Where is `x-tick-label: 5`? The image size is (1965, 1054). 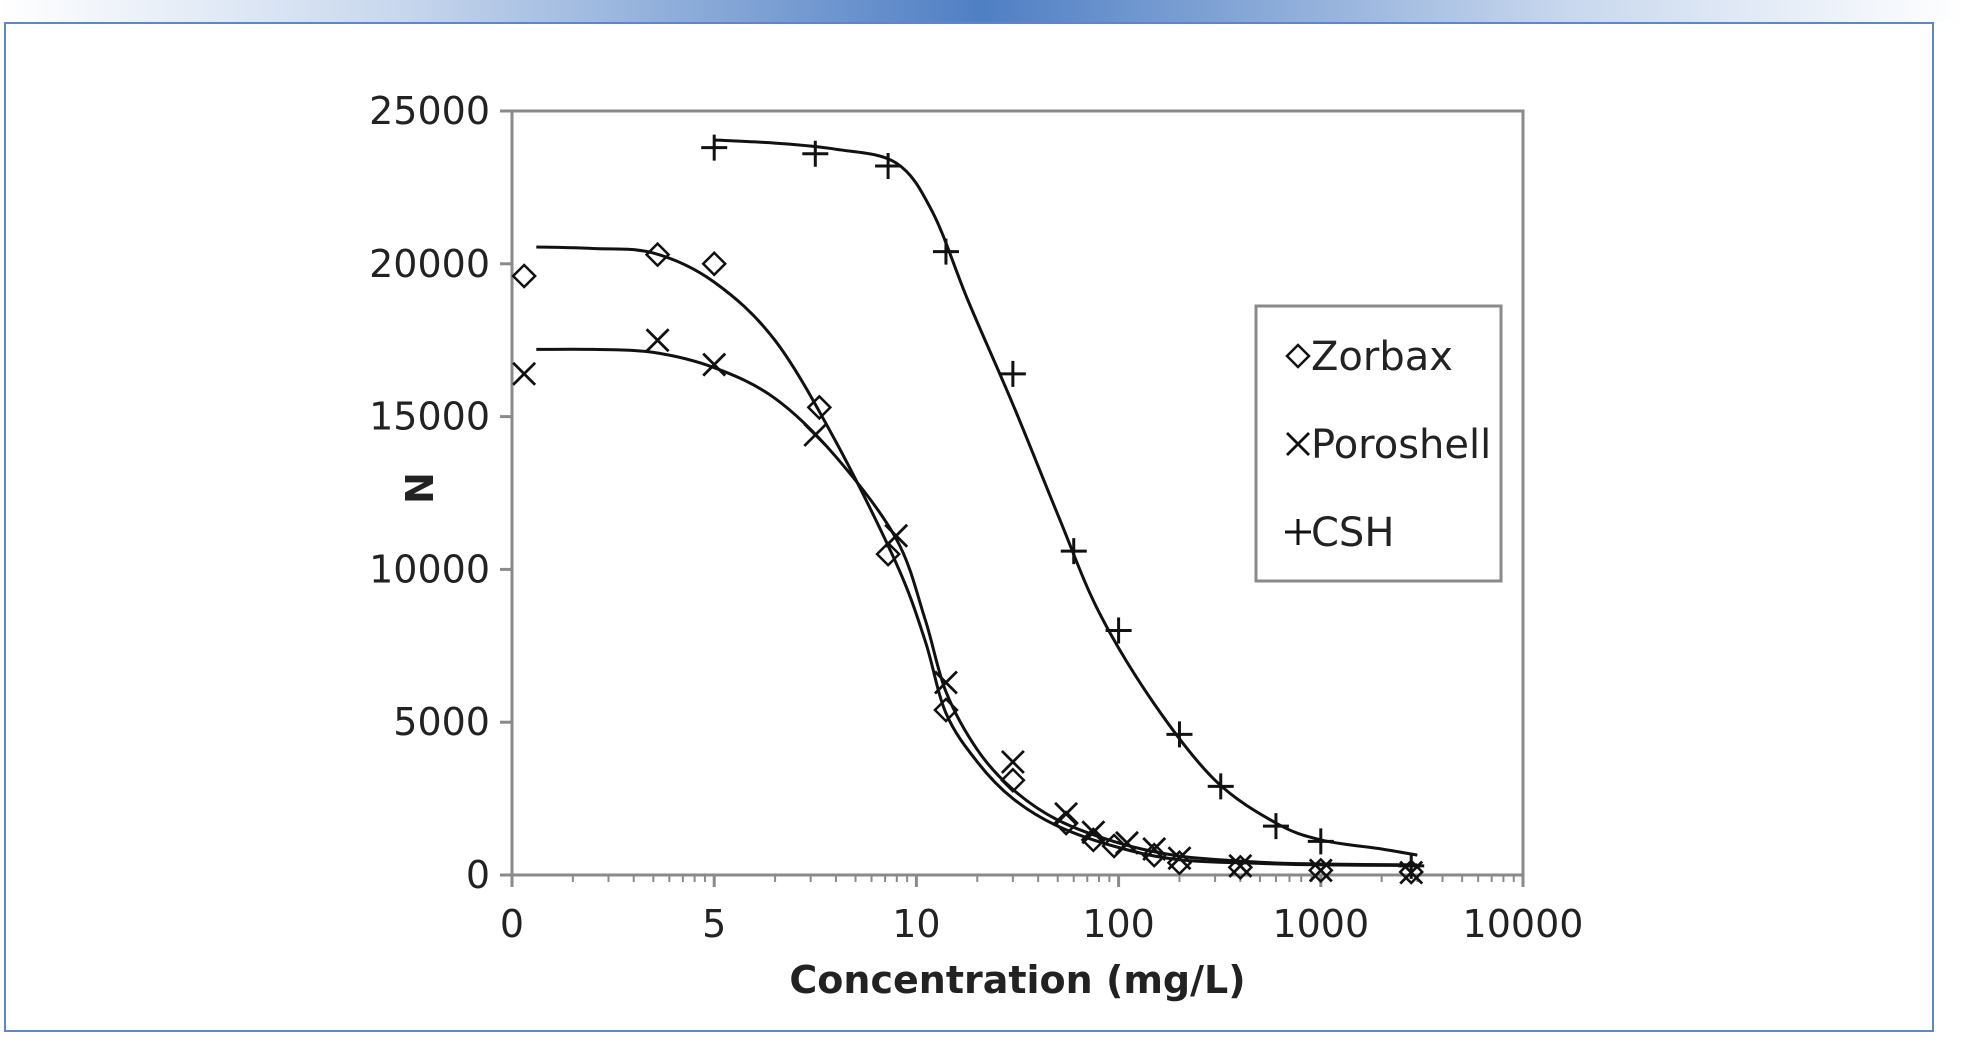 x-tick-label: 5 is located at coordinates (714, 924).